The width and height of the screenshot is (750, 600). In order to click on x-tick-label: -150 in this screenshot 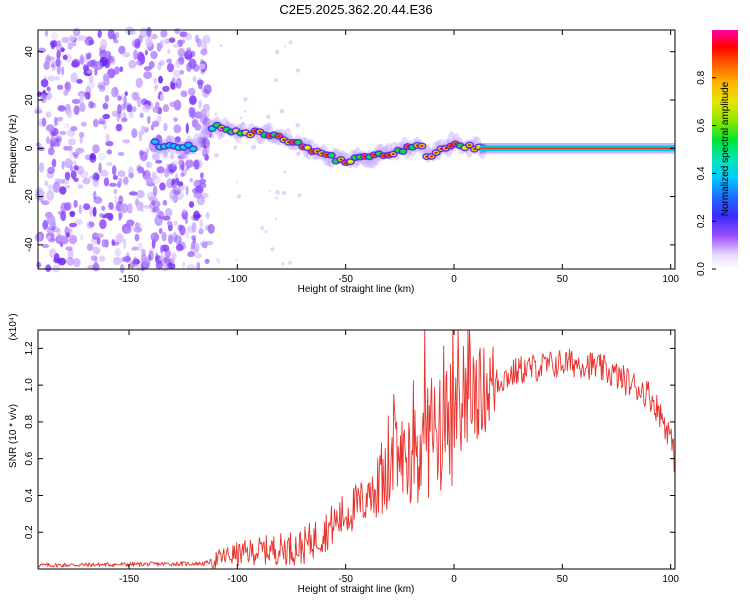, I will do `click(129, 579)`.